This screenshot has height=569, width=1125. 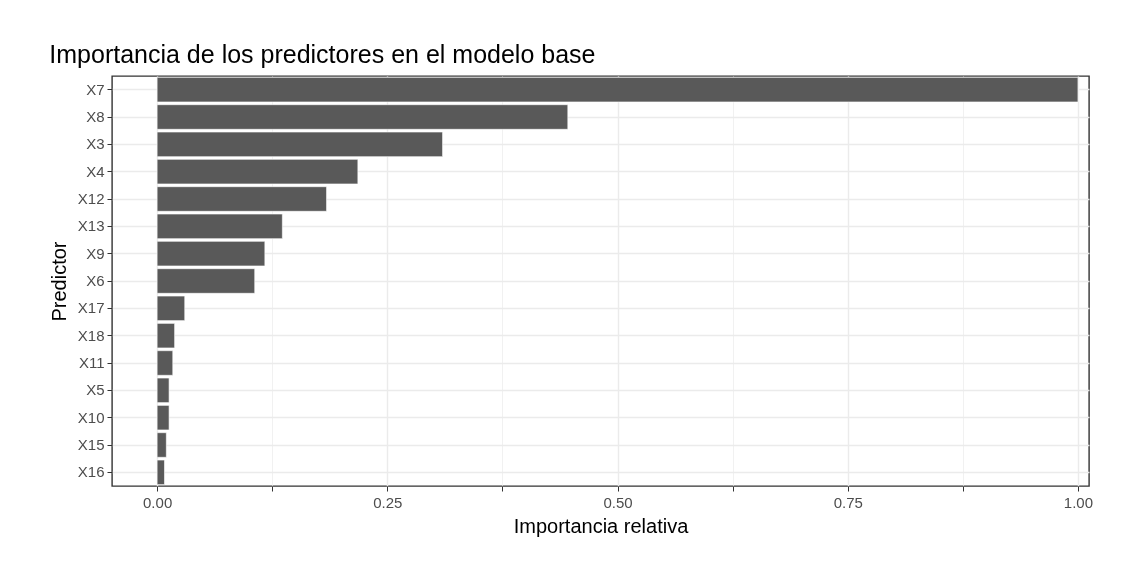 I want to click on y-tick-label: X3, so click(x=95, y=144).